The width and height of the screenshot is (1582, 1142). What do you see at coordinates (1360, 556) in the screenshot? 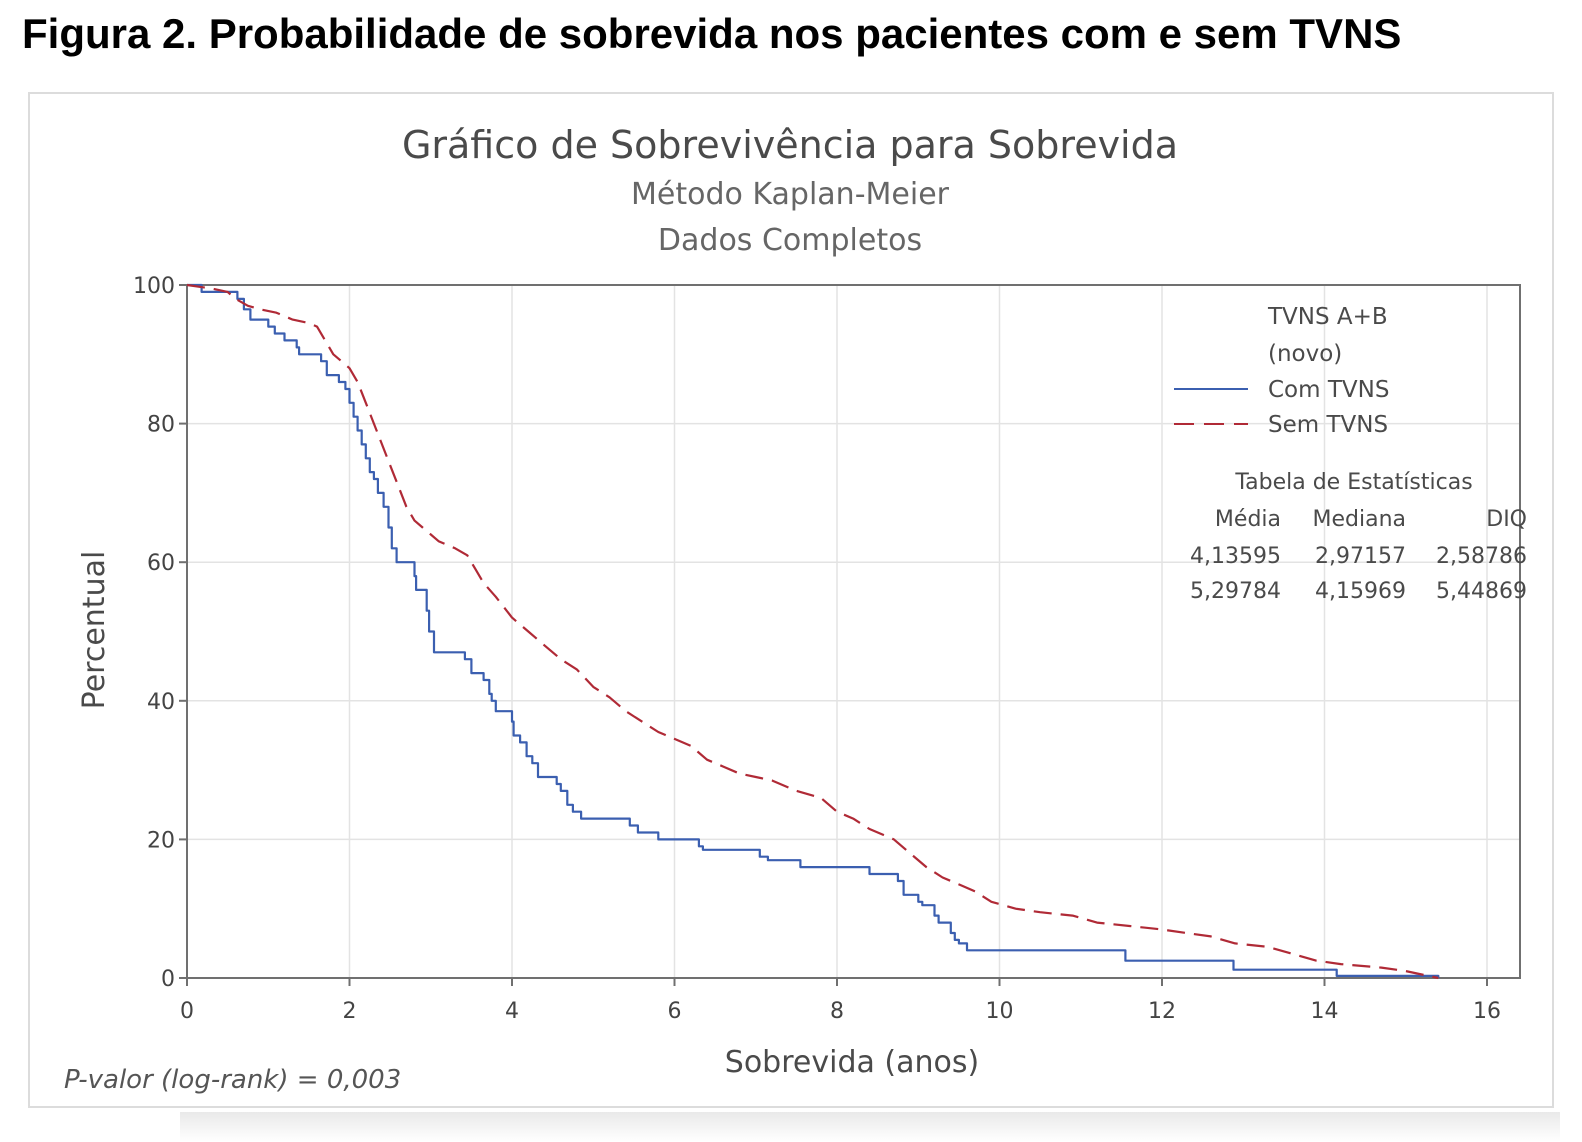
I see `stats-cell: 2,97157` at bounding box center [1360, 556].